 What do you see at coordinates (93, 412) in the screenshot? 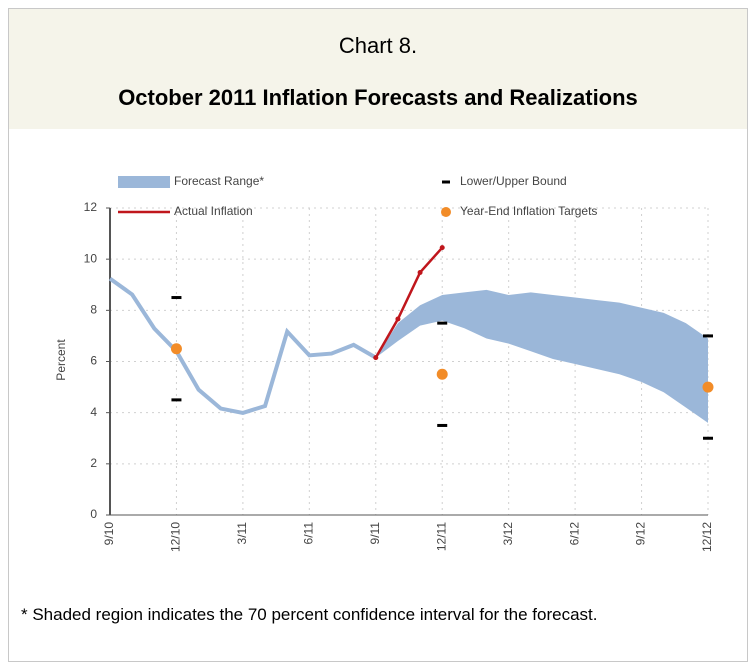
I see `y-tick-label: 4` at bounding box center [93, 412].